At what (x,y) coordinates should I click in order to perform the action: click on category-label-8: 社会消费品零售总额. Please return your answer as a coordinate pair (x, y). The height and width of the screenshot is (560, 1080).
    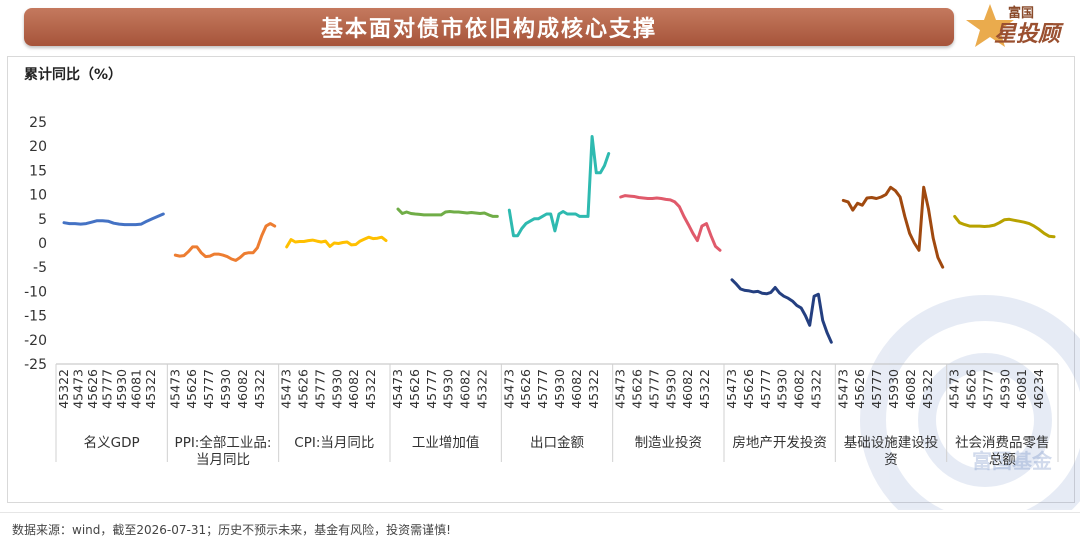
    Looking at the image, I should click on (1002, 451).